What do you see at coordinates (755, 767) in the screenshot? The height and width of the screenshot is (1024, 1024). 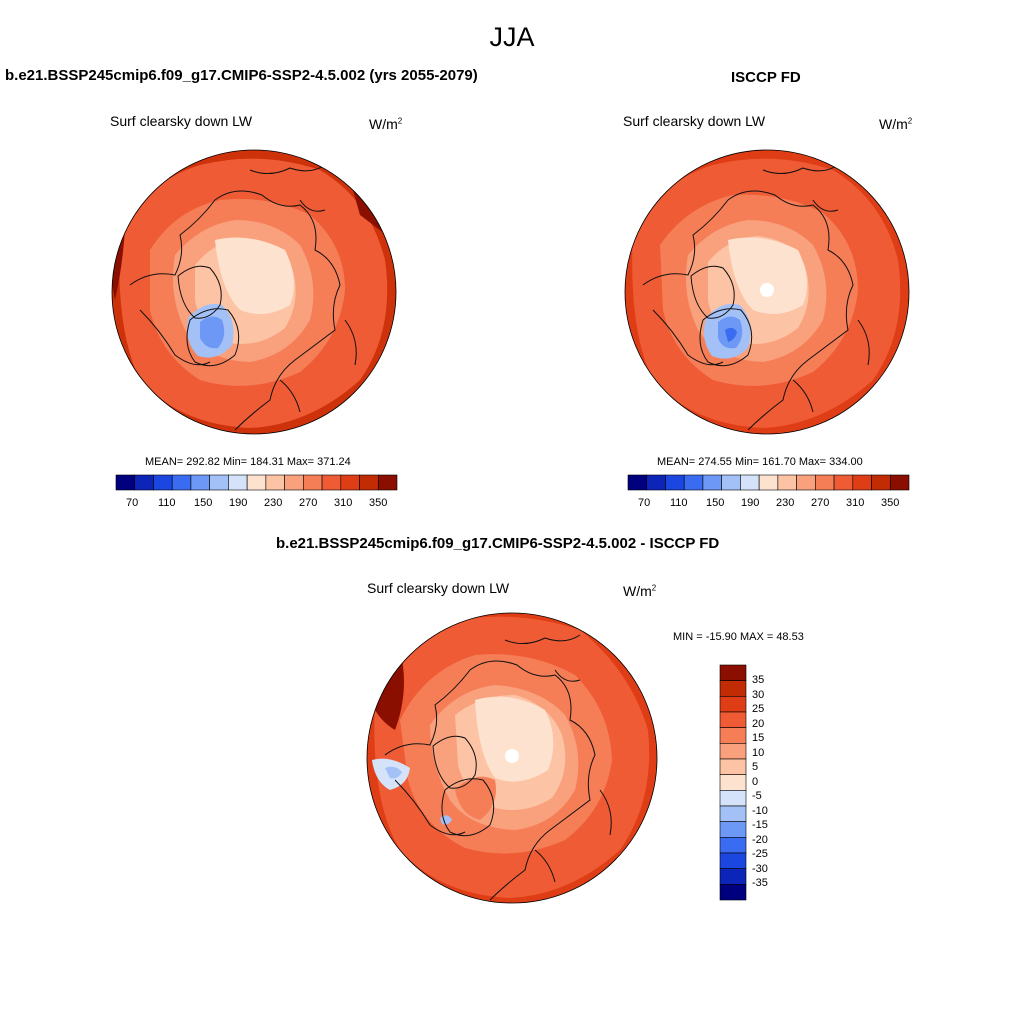 I see `colorbar-tick-label: 5` at bounding box center [755, 767].